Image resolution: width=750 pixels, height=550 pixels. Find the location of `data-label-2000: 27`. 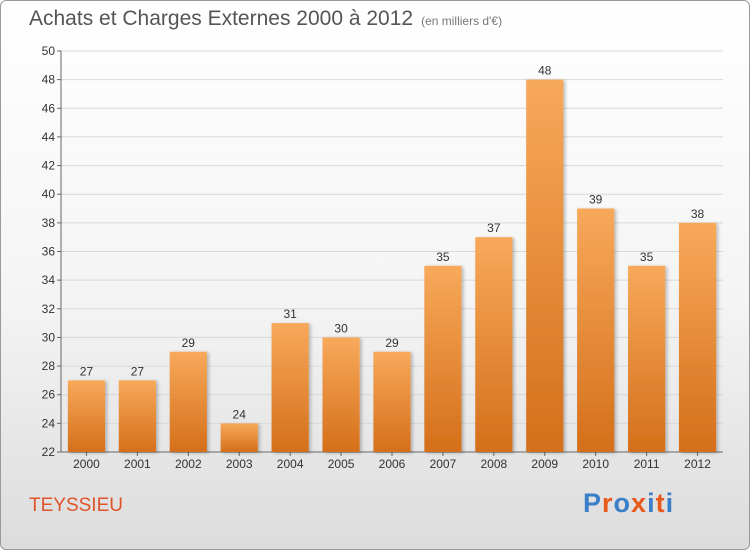

data-label-2000: 27 is located at coordinates (87, 371).